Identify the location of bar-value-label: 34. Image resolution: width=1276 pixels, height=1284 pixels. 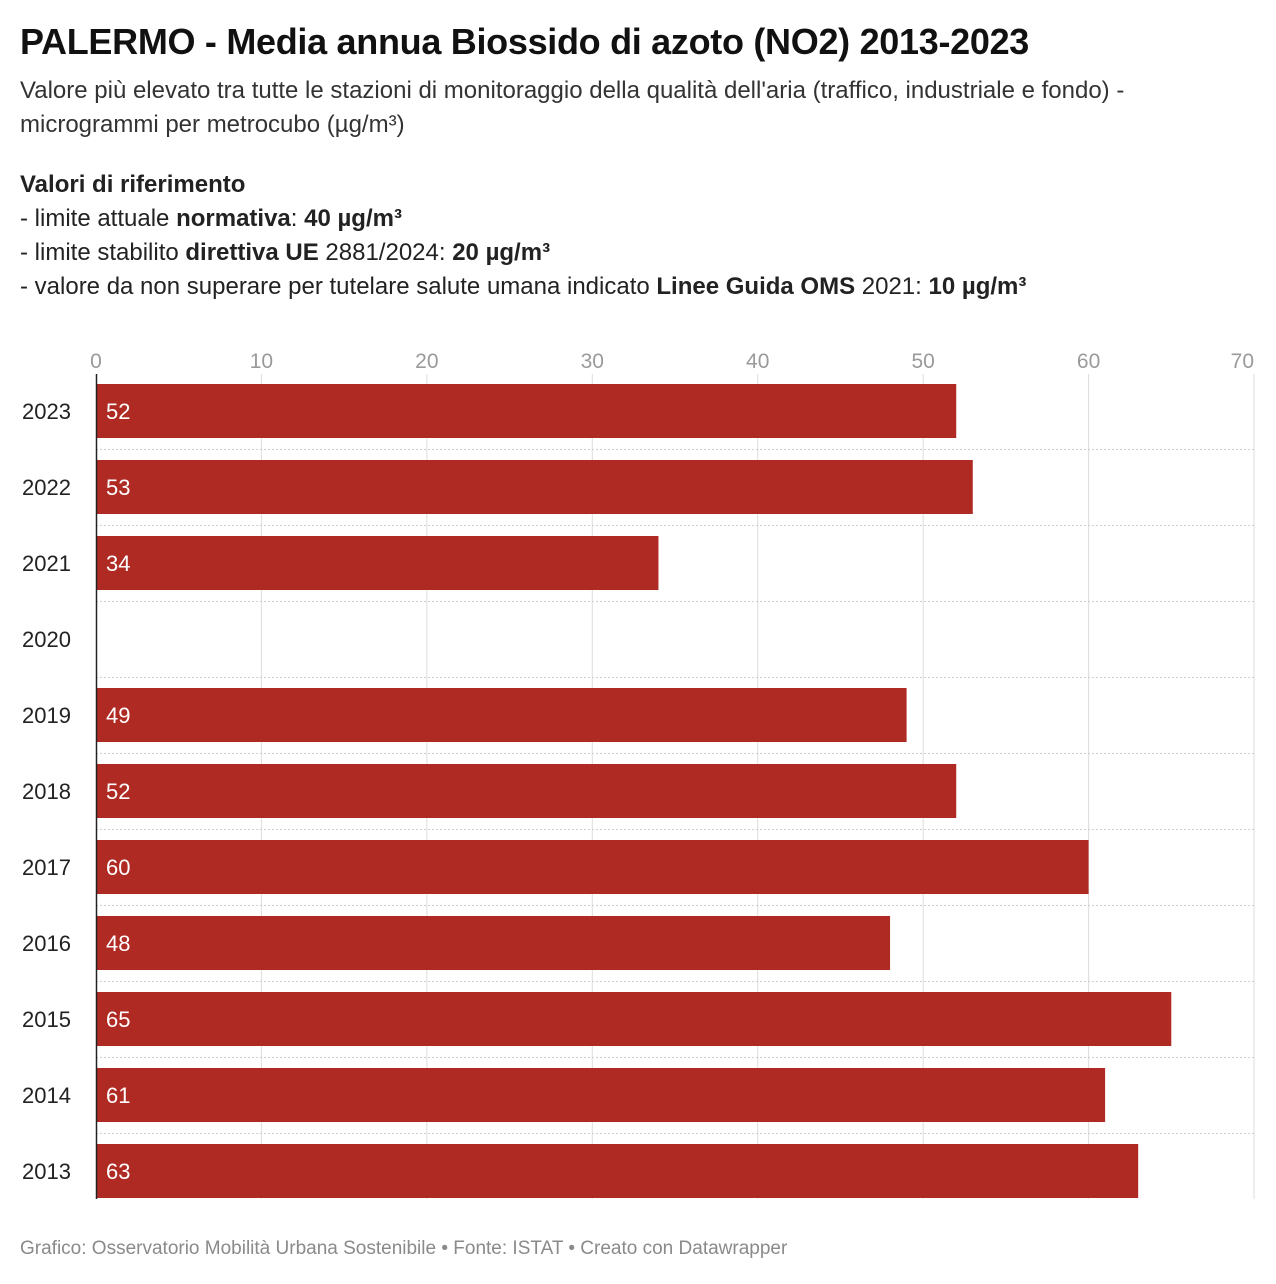
(118, 563).